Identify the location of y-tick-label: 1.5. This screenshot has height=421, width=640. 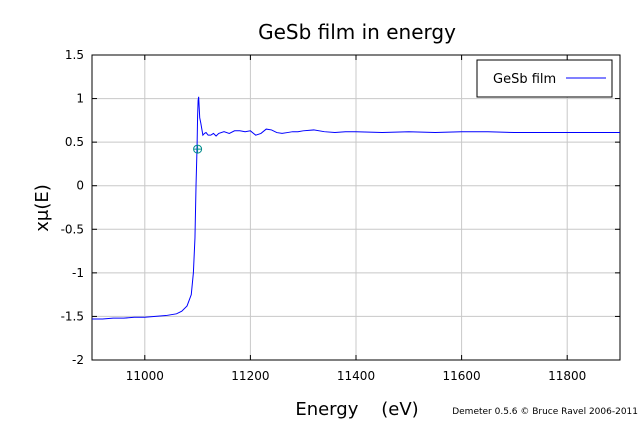
(74, 55).